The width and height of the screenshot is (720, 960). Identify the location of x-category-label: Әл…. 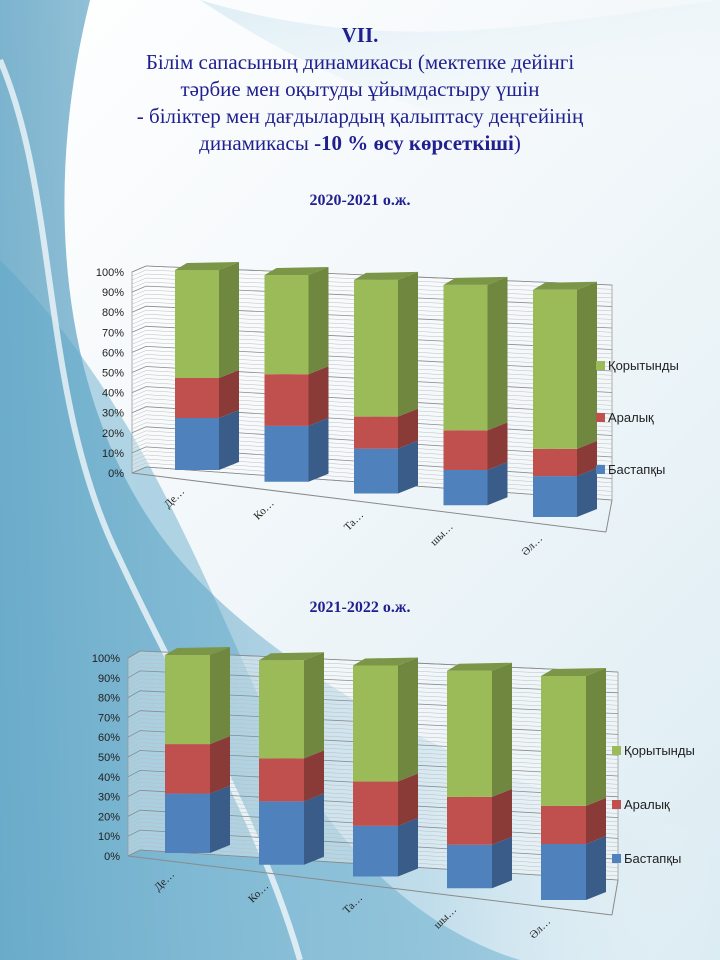
(540, 929).